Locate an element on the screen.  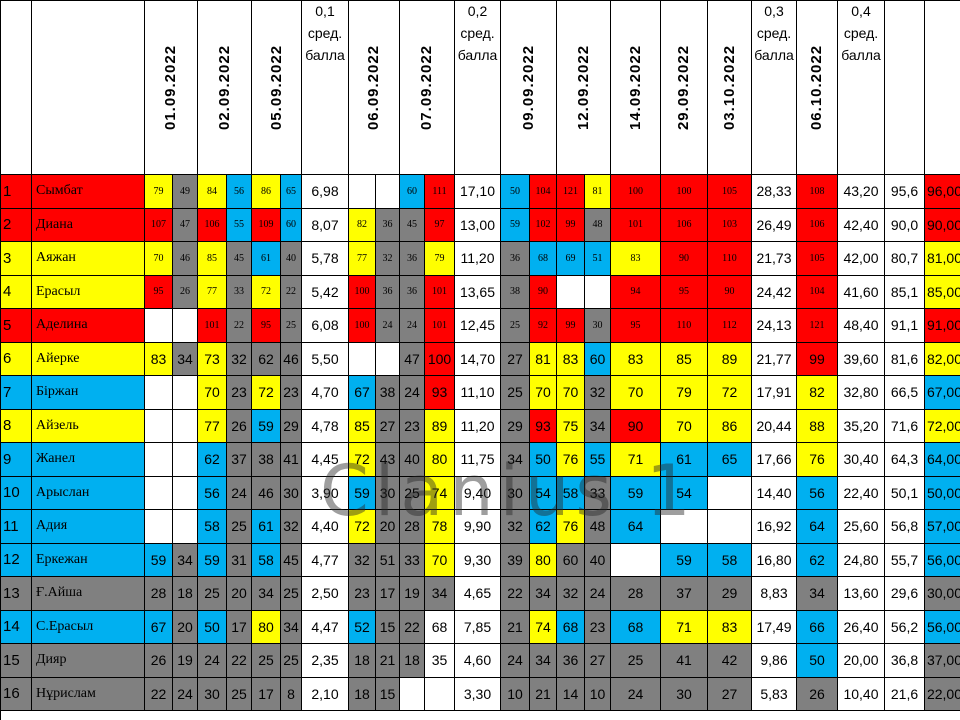
score-cell: 70 is located at coordinates (636, 393).